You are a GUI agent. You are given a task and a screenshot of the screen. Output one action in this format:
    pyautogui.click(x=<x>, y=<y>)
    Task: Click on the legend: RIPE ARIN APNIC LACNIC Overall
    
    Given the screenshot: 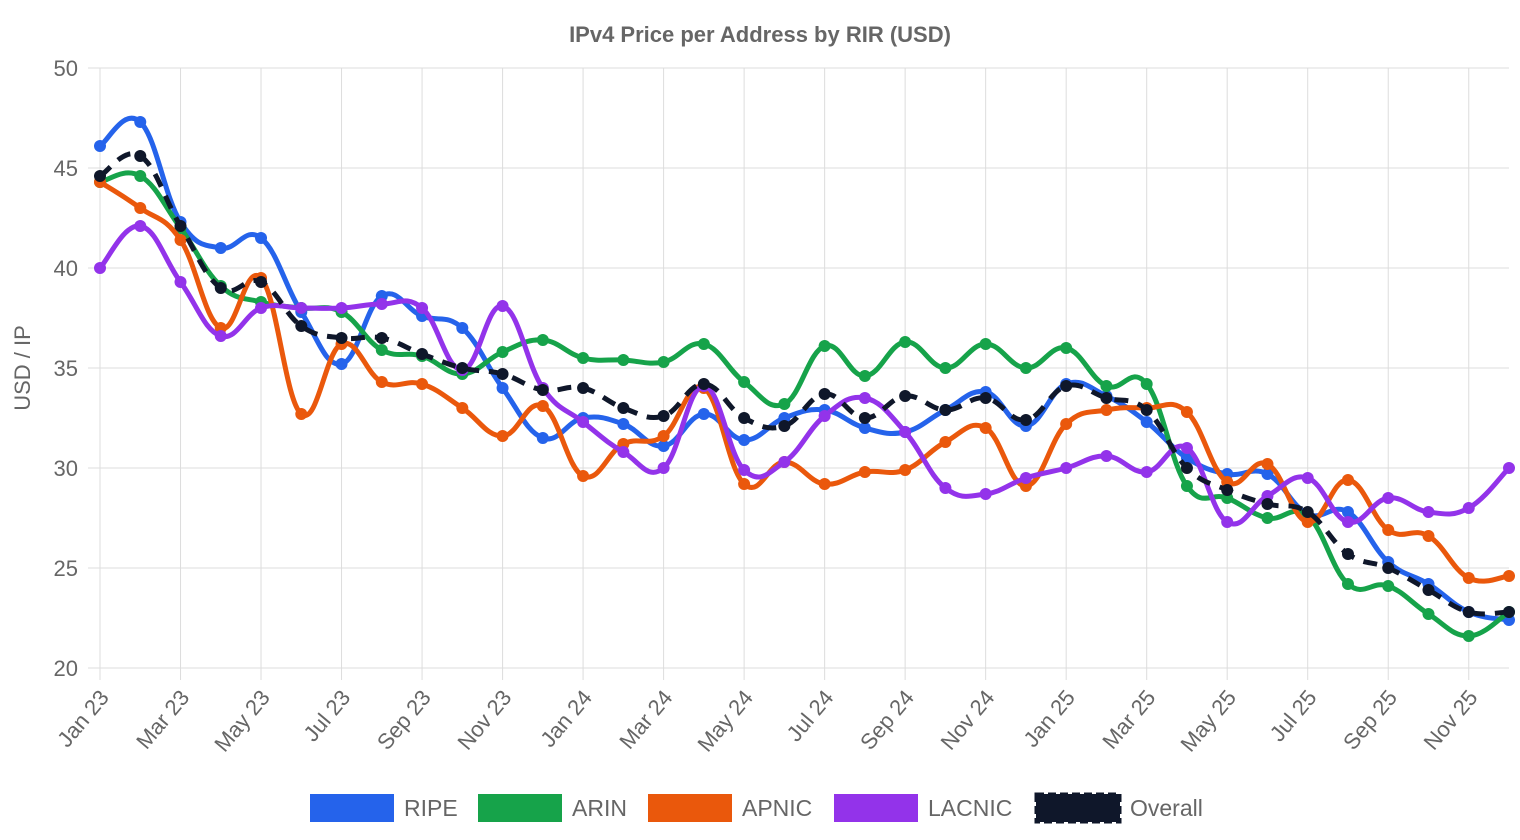 What is the action you would take?
    pyautogui.click(x=756, y=808)
    